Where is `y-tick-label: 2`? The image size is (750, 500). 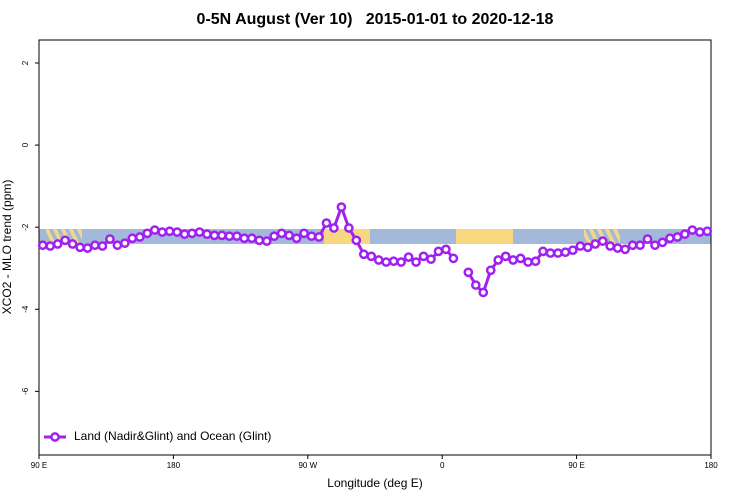 y-tick-label: 2 is located at coordinates (25, 62).